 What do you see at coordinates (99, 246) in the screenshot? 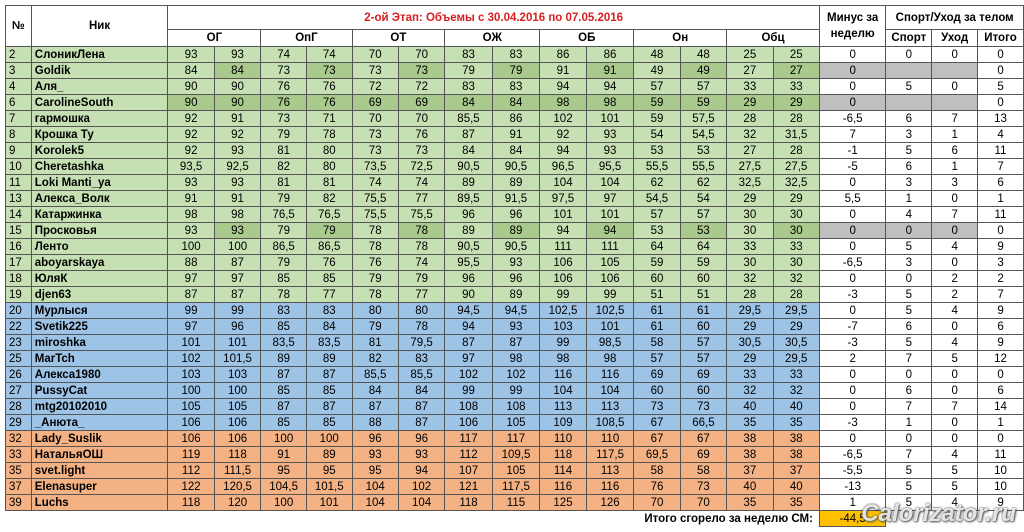
I see `nick-cell: Ленто` at bounding box center [99, 246].